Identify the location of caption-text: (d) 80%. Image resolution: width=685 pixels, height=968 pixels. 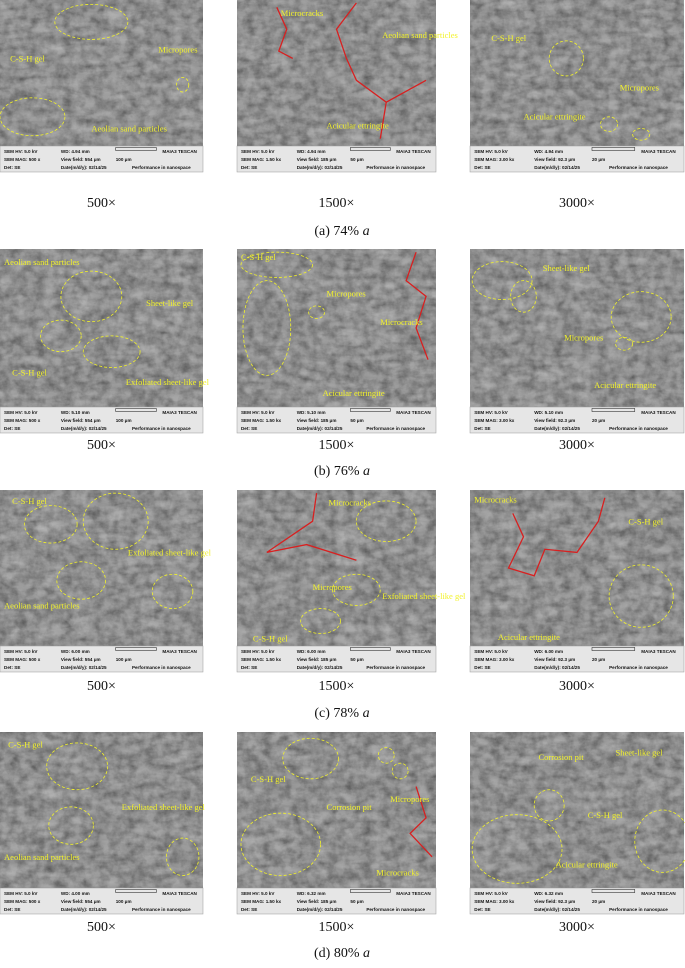
(337, 953).